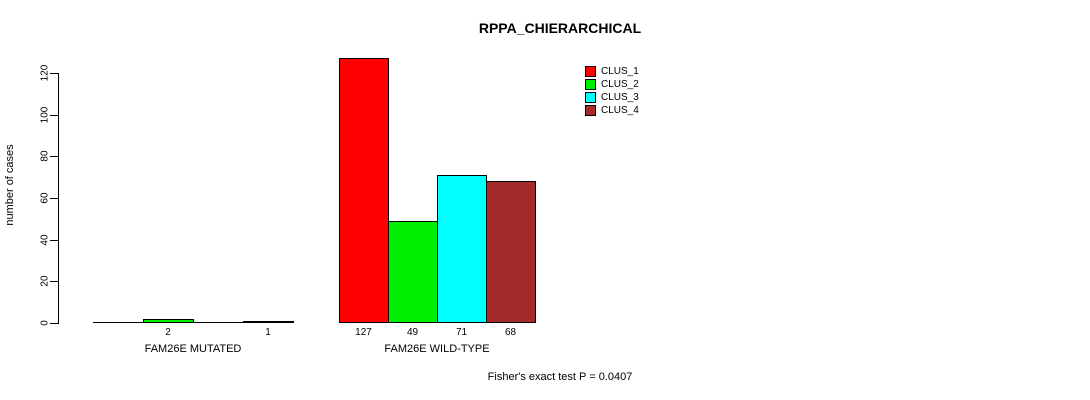 The width and height of the screenshot is (1090, 400). I want to click on legend-item-clus_3: CLUS_3, so click(612, 97).